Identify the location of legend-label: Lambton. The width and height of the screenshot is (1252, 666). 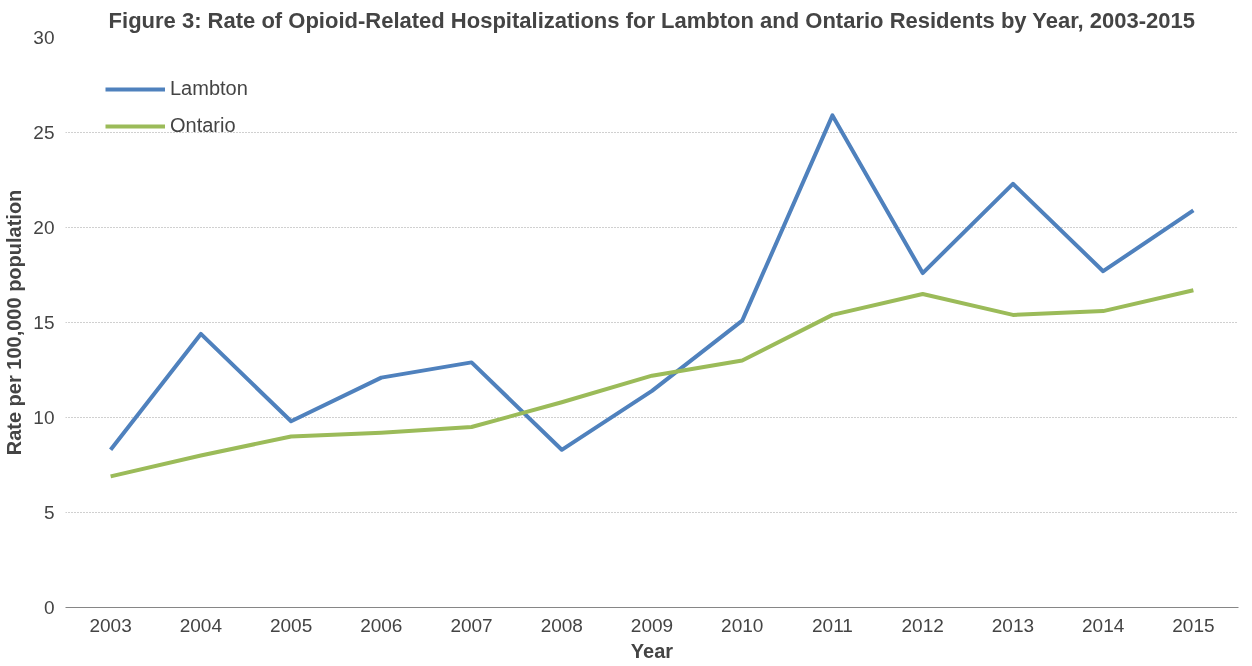
(209, 88).